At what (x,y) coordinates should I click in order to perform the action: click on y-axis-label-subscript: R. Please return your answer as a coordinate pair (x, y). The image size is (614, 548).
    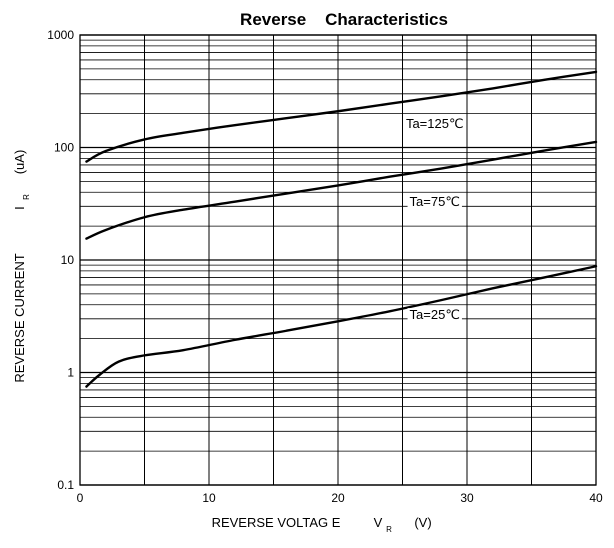
    Looking at the image, I should click on (26, 197).